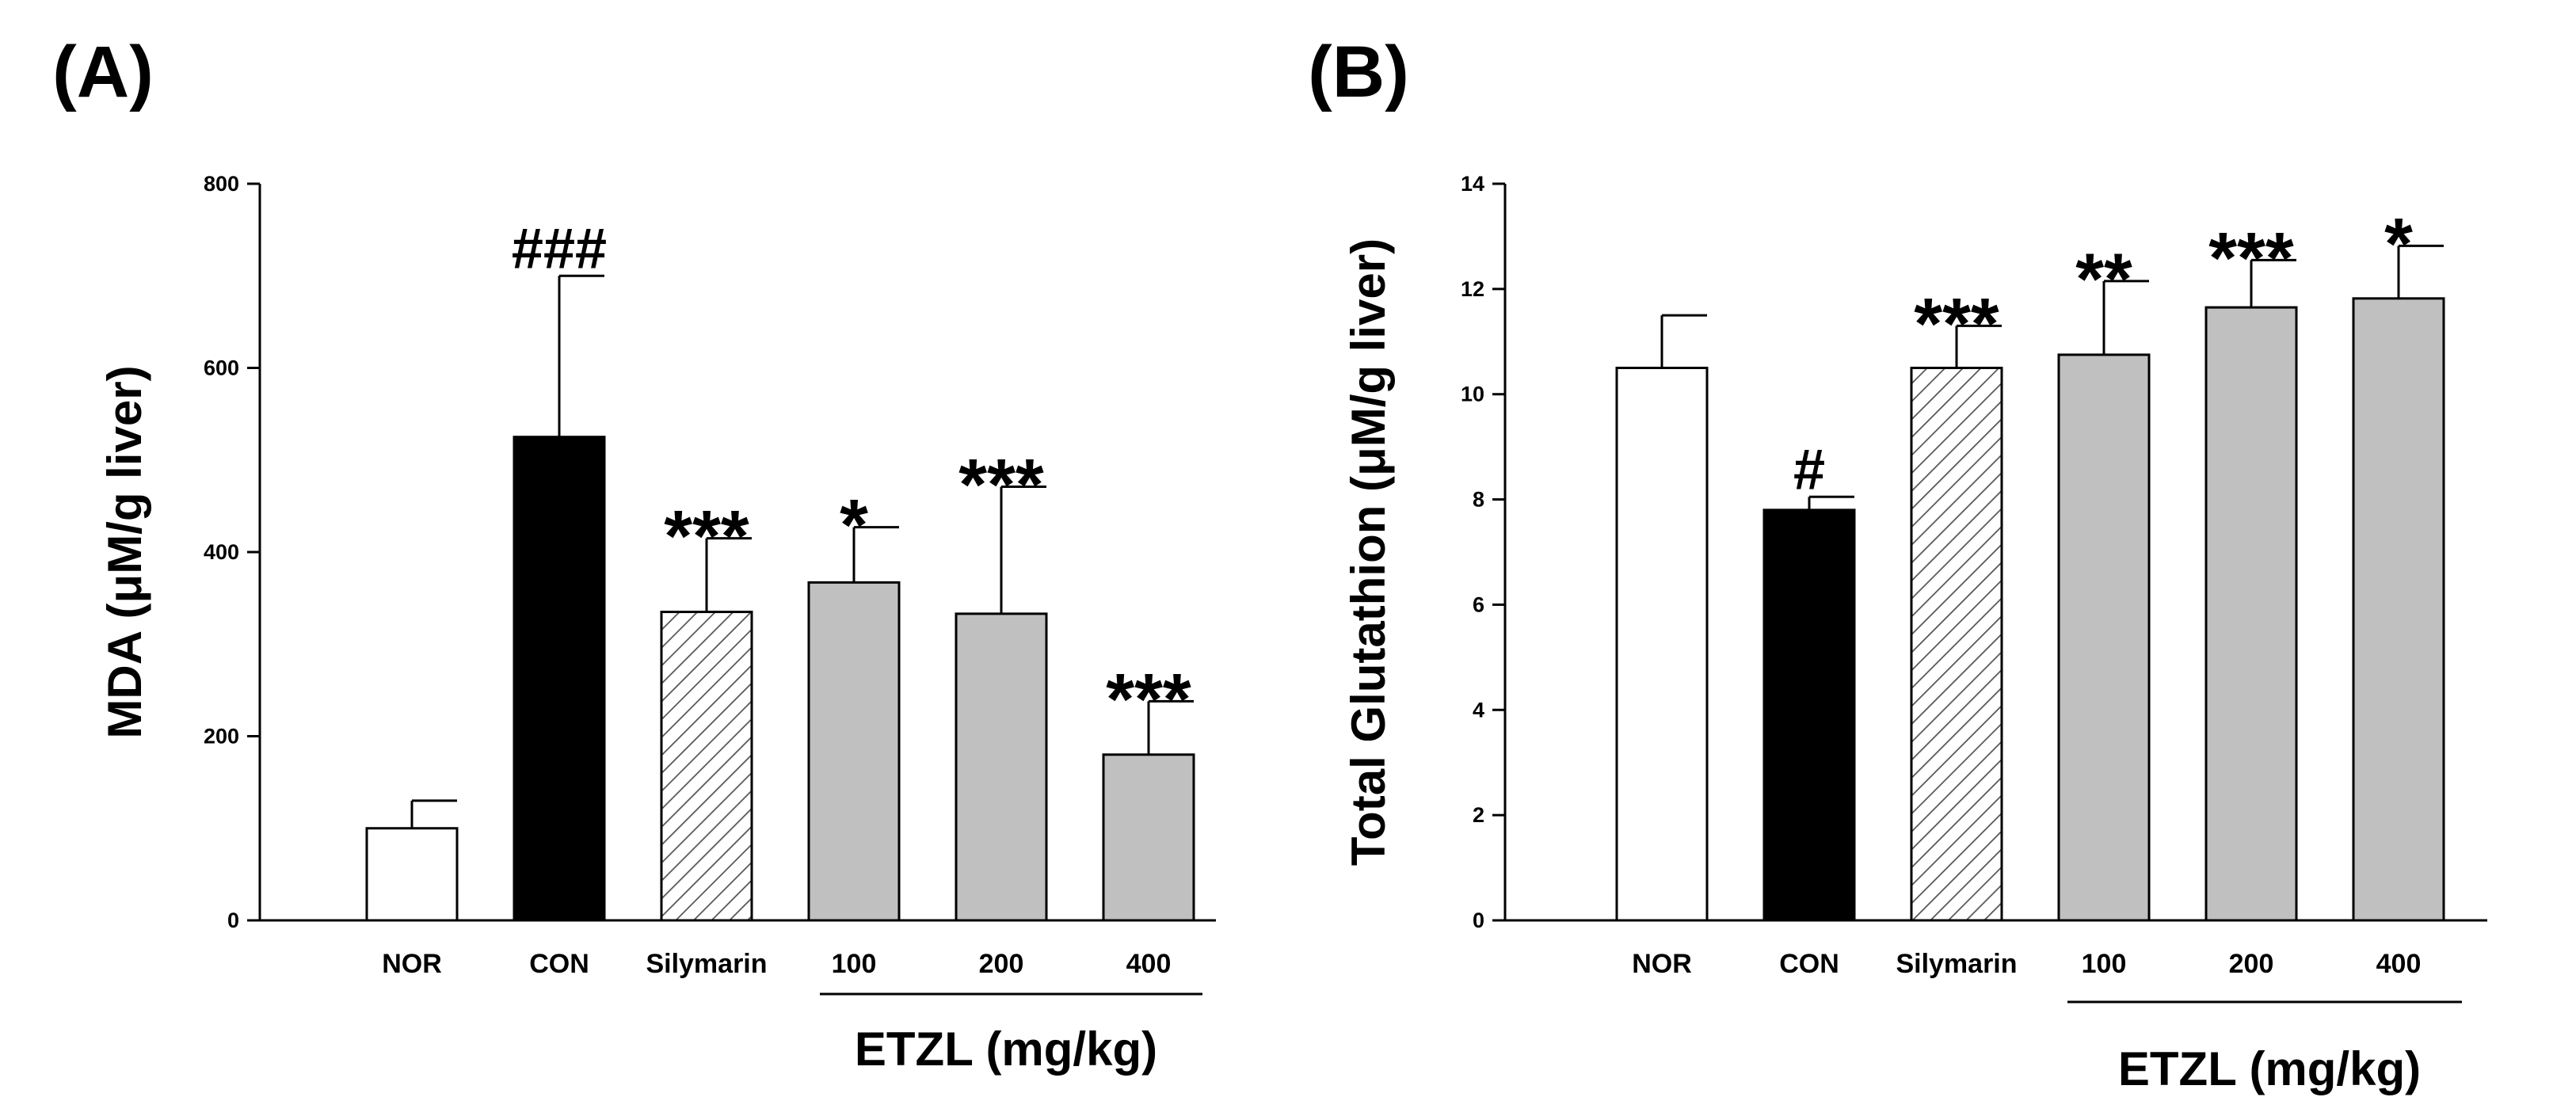 Image resolution: width=2576 pixels, height=1116 pixels. I want to click on y-tick-label: 4, so click(1479, 710).